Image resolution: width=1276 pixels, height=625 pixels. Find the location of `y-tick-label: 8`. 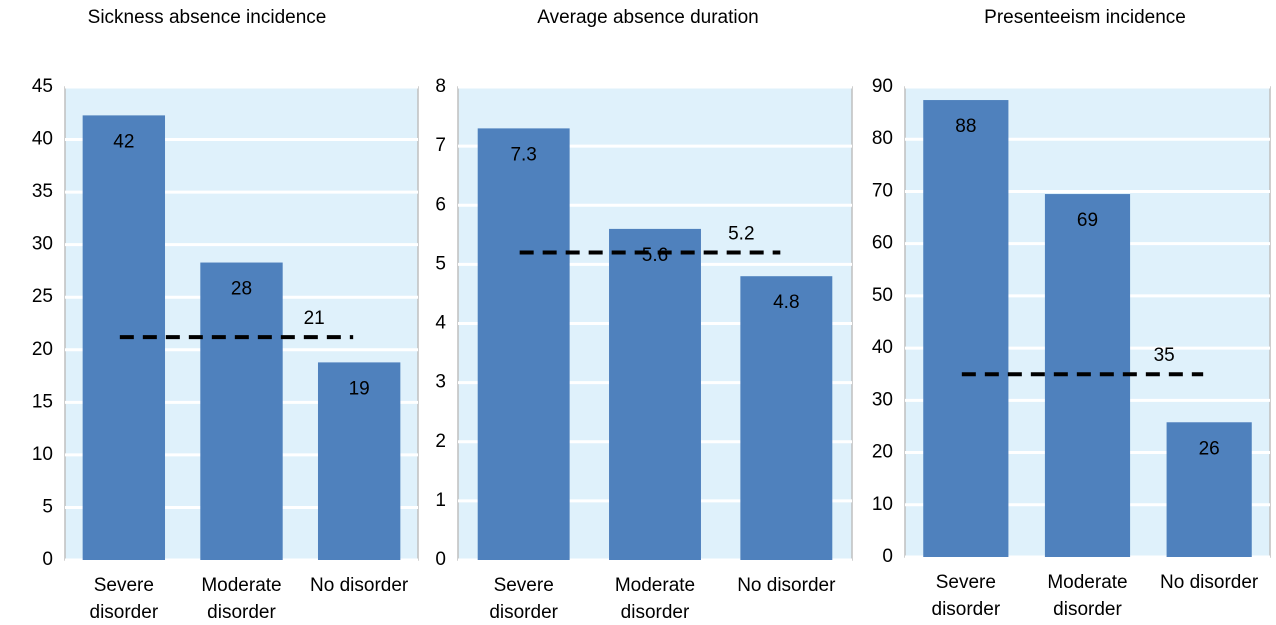

y-tick-label: 8 is located at coordinates (440, 86).